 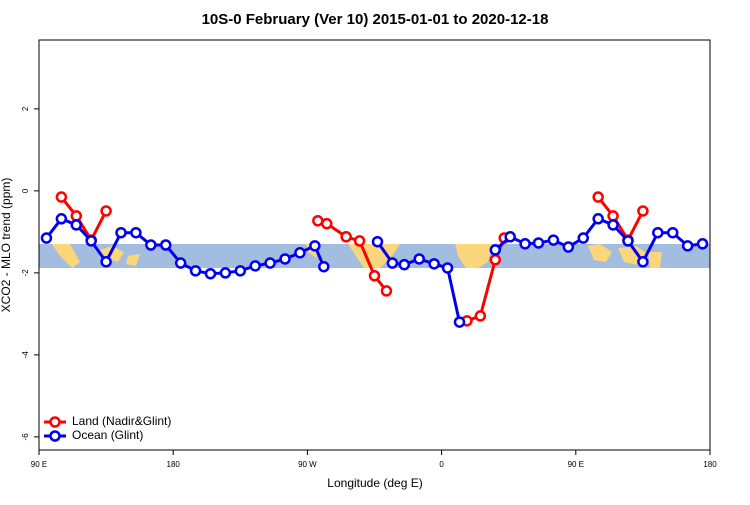 What do you see at coordinates (441, 464) in the screenshot?
I see `x-tick-label: 0` at bounding box center [441, 464].